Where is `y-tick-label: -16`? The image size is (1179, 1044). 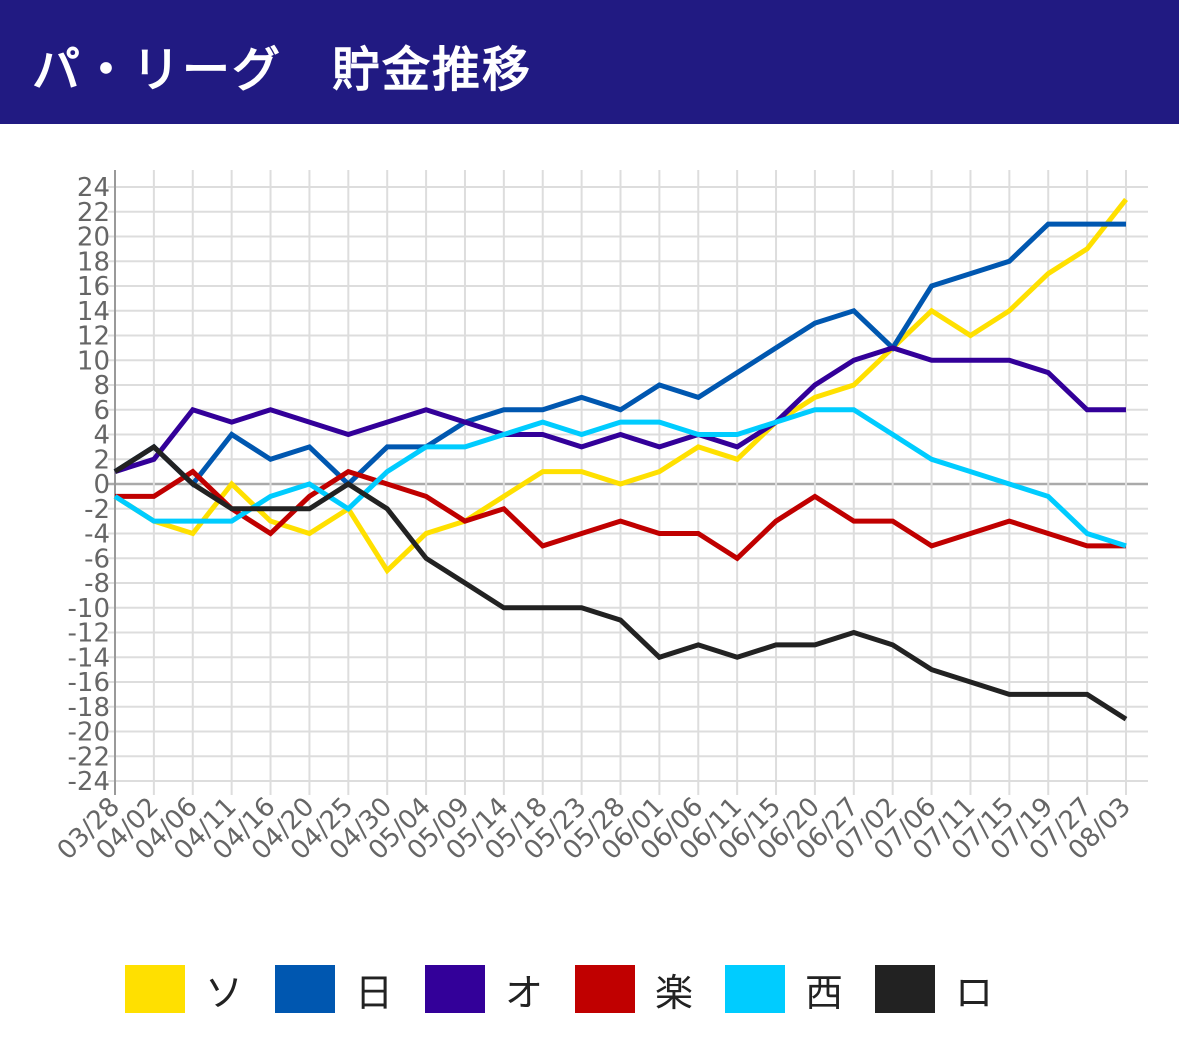 y-tick-label: -16 is located at coordinates (89, 683).